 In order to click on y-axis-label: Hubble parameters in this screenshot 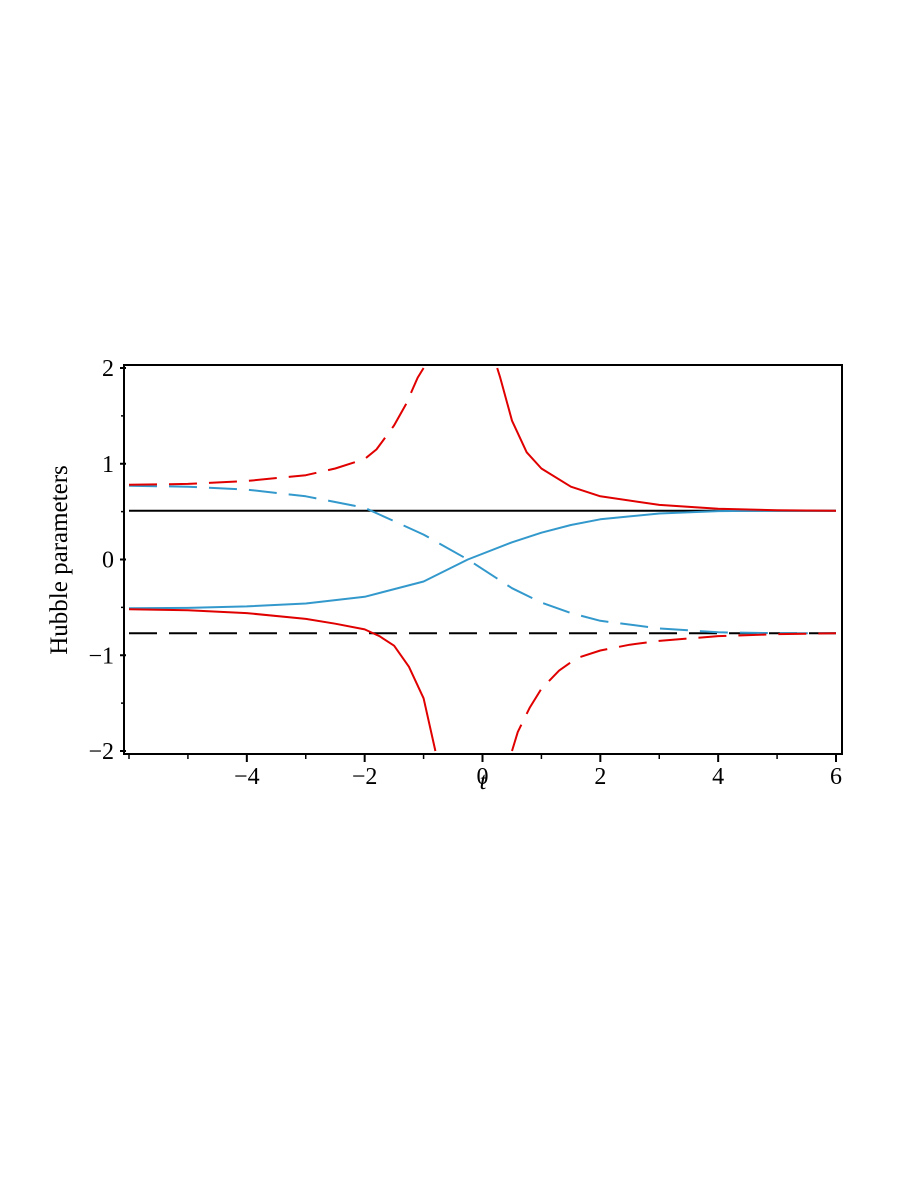, I will do `click(59, 560)`.